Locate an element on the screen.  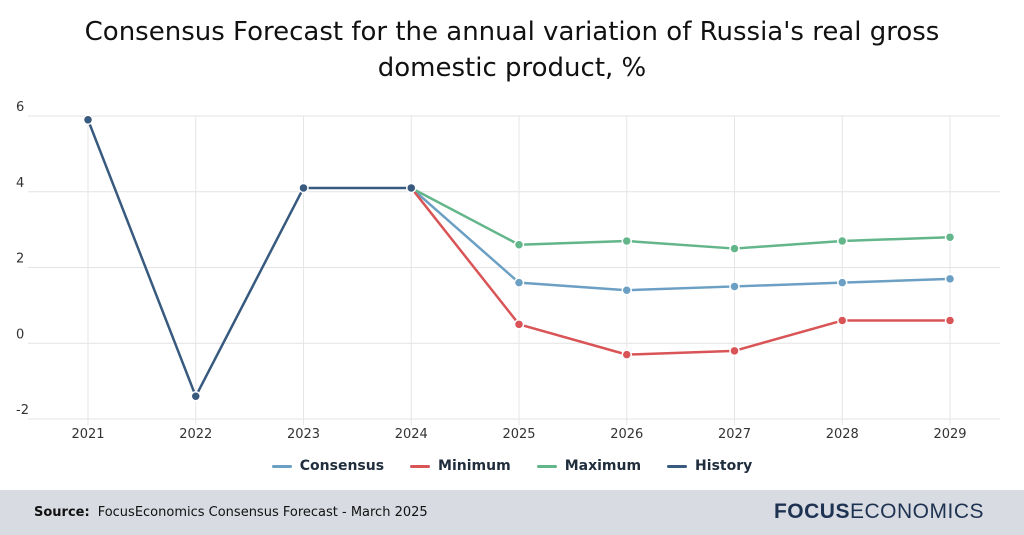
legend-label: History is located at coordinates (724, 466).